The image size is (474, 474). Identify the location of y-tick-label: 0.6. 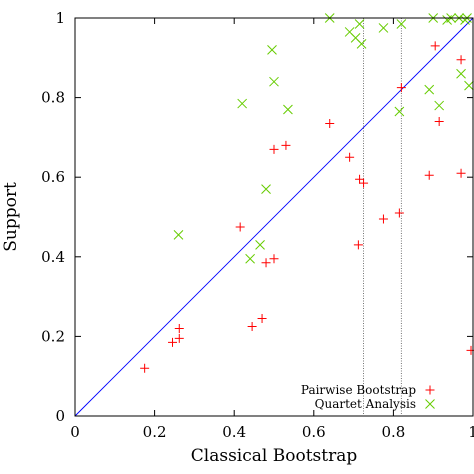
(53, 177).